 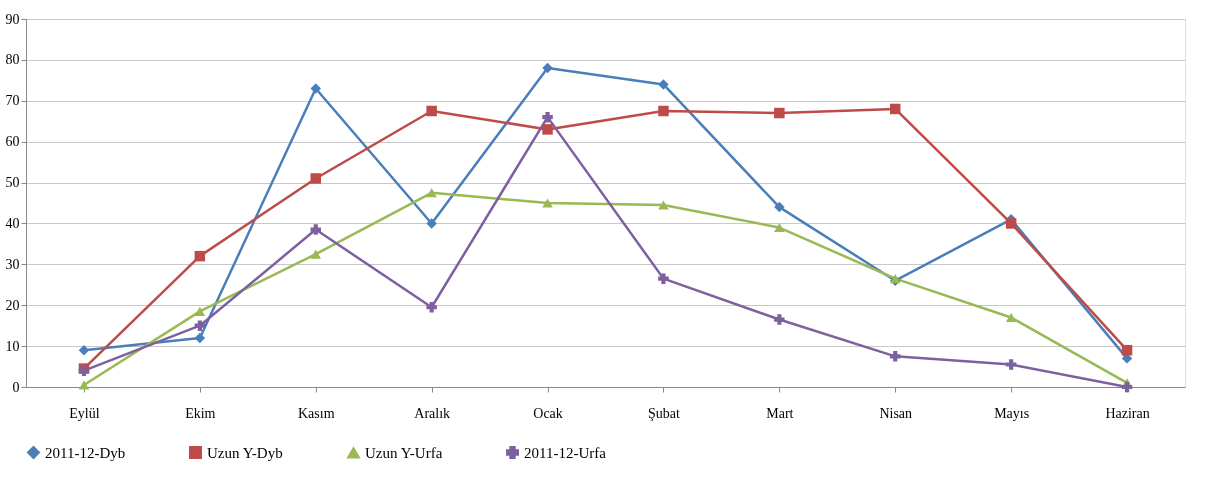 What do you see at coordinates (12, 223) in the screenshot?
I see `y-tick-label: 40` at bounding box center [12, 223].